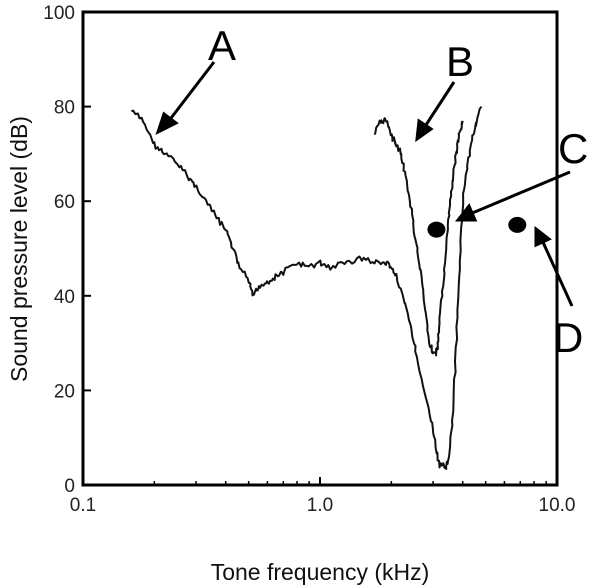 This screenshot has width=600, height=586. Describe the element at coordinates (418, 237) in the screenshot. I see `series-line-b` at that location.